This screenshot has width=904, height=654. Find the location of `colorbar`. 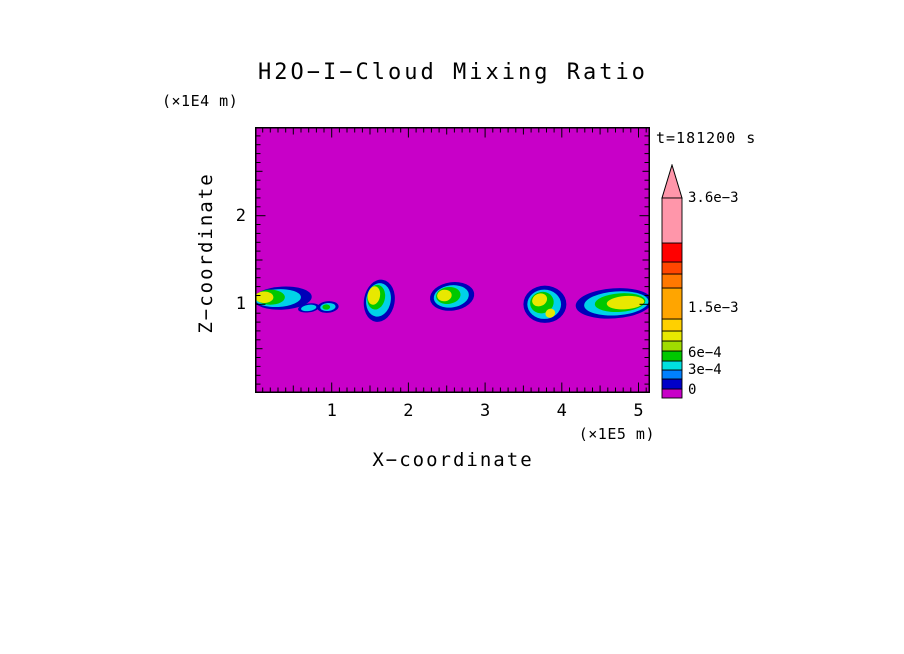

colorbar is located at coordinates (672, 281).